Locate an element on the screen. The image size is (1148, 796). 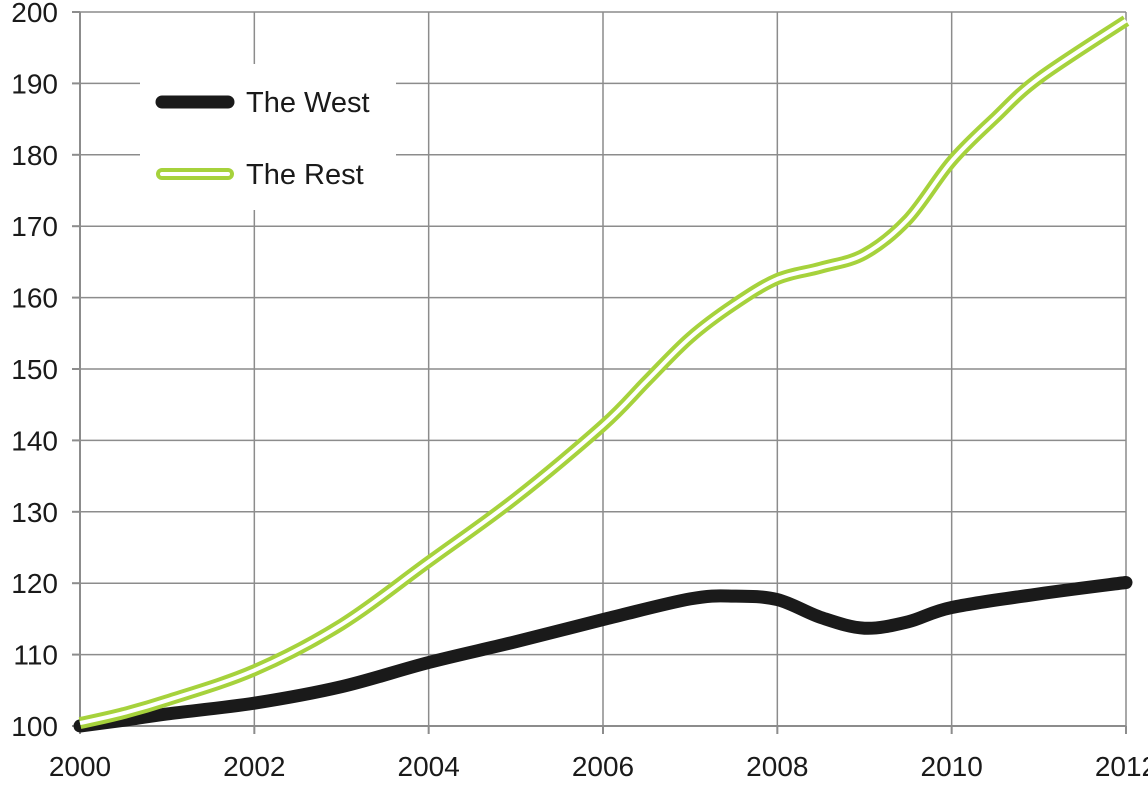
legend-item-the-west: The West is located at coordinates (262, 103).